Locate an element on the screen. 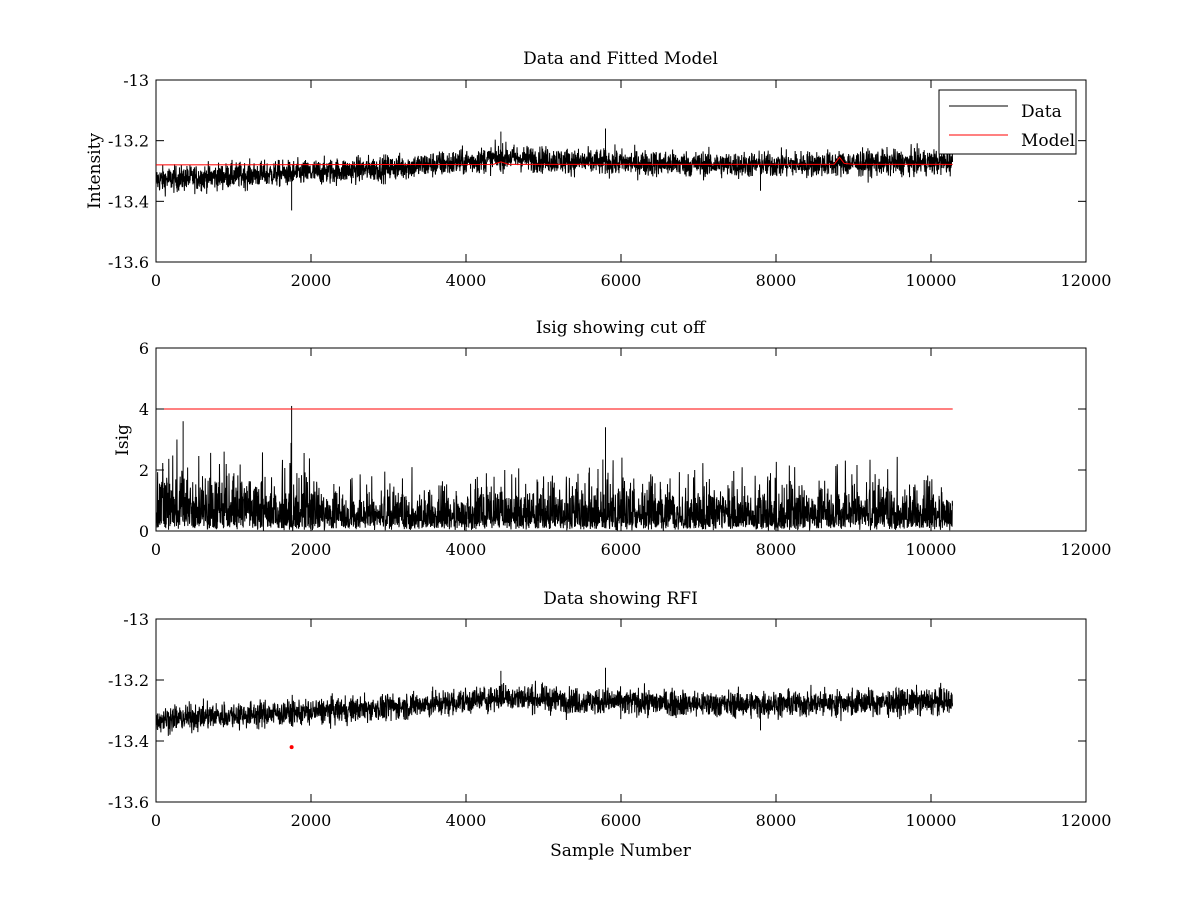 The height and width of the screenshot is (900, 1200). y-tick-label: 2 is located at coordinates (144, 470).